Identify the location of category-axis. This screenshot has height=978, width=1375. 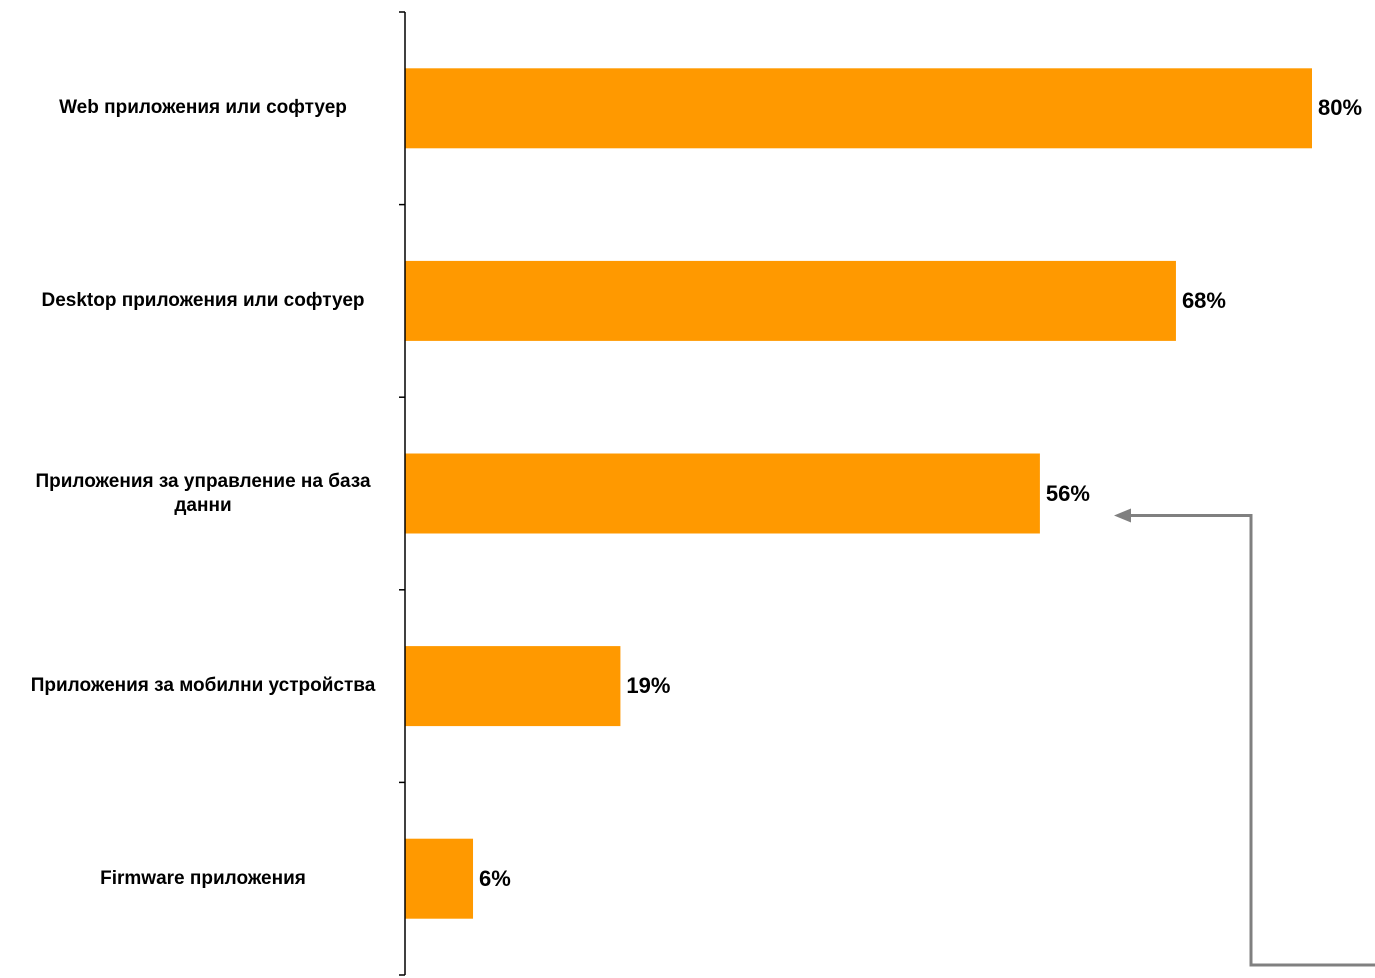
(402, 493).